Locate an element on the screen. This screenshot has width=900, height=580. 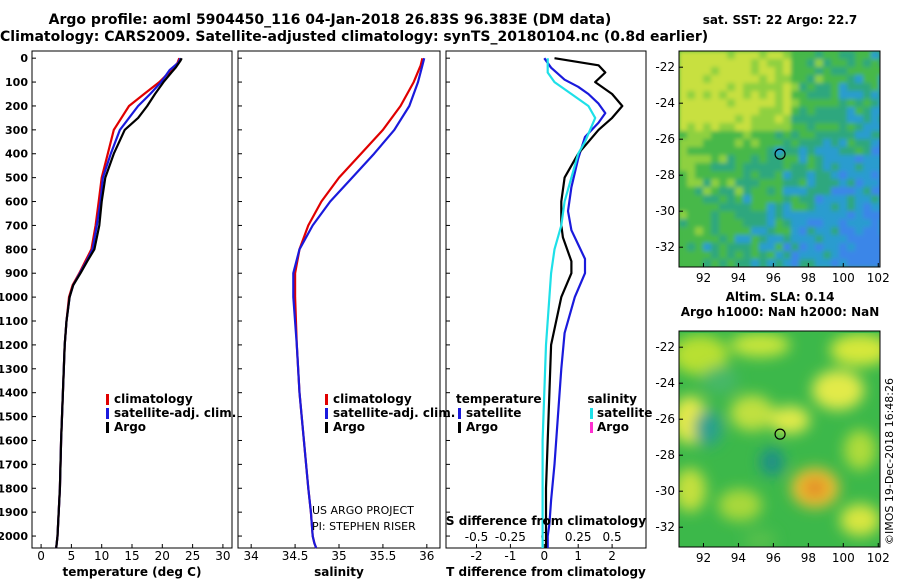
legend-swatch-argo is located at coordinates (107, 427).